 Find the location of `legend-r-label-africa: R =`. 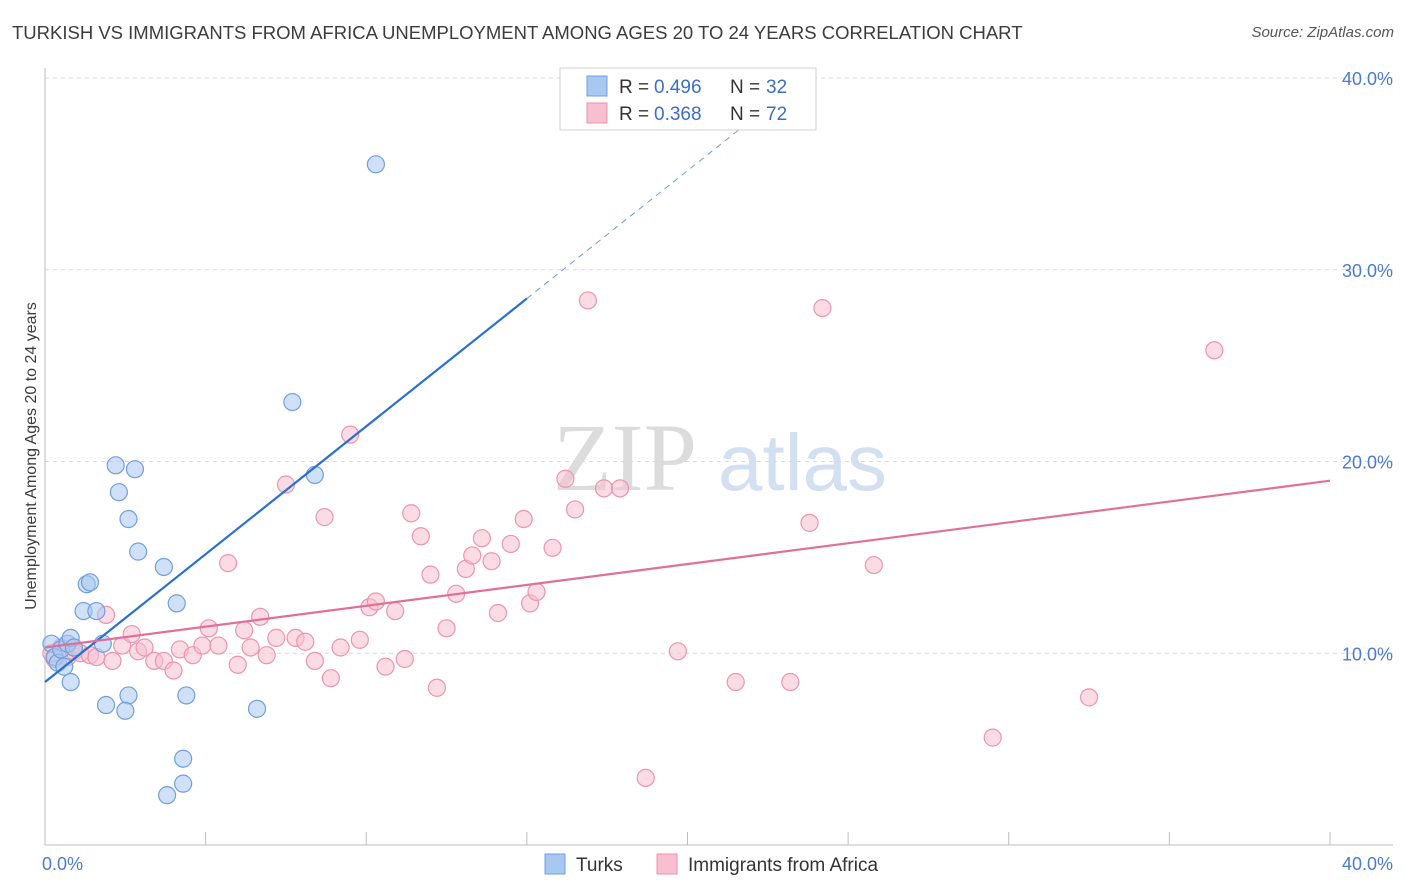

legend-r-label-africa: R = is located at coordinates (634, 114).